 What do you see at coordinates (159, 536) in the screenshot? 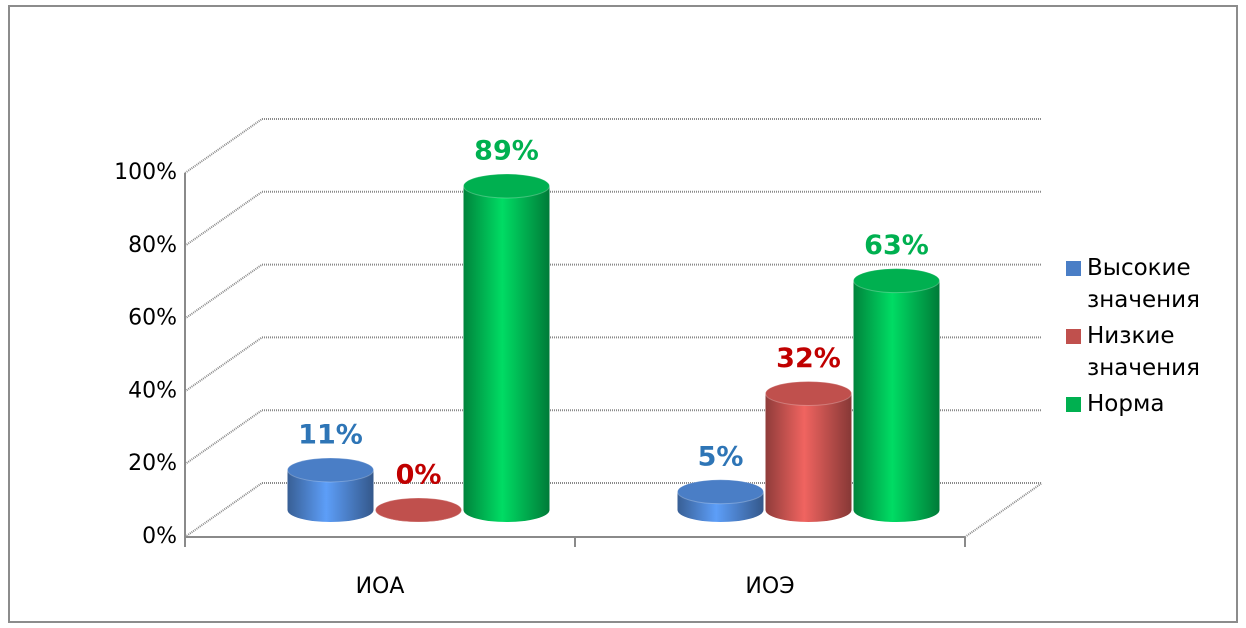
I see `y-tick-label: 0%` at bounding box center [159, 536].